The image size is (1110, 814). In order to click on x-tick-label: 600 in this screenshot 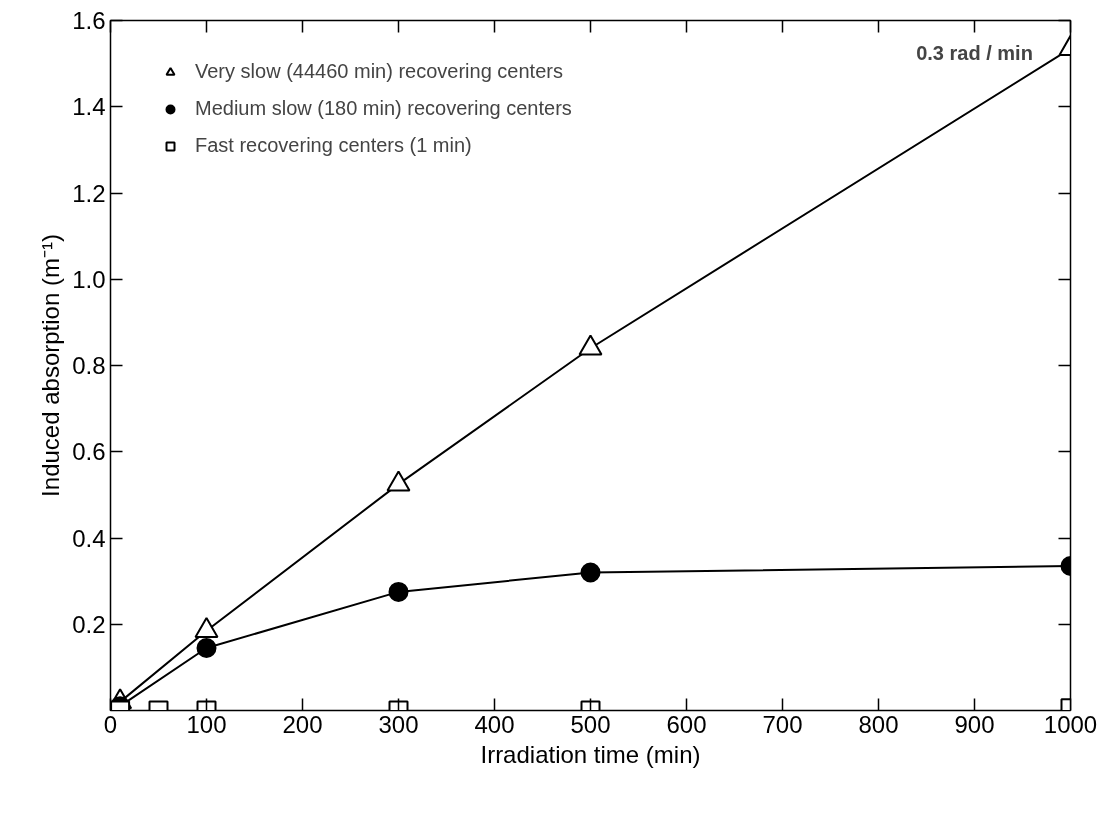, I will do `click(686, 724)`.